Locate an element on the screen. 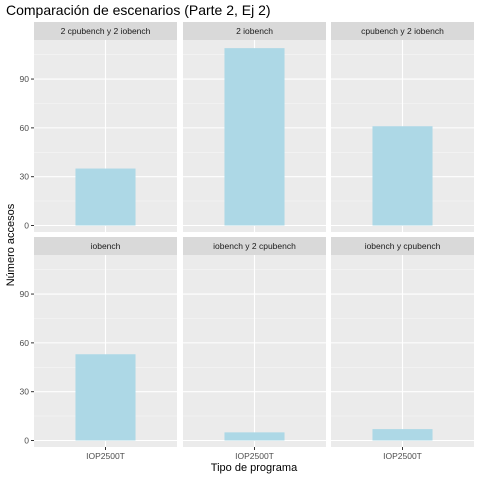  facet-panel: 2 cpubench y 2 iobench 0 30 60 90 is located at coordinates (98, 127).